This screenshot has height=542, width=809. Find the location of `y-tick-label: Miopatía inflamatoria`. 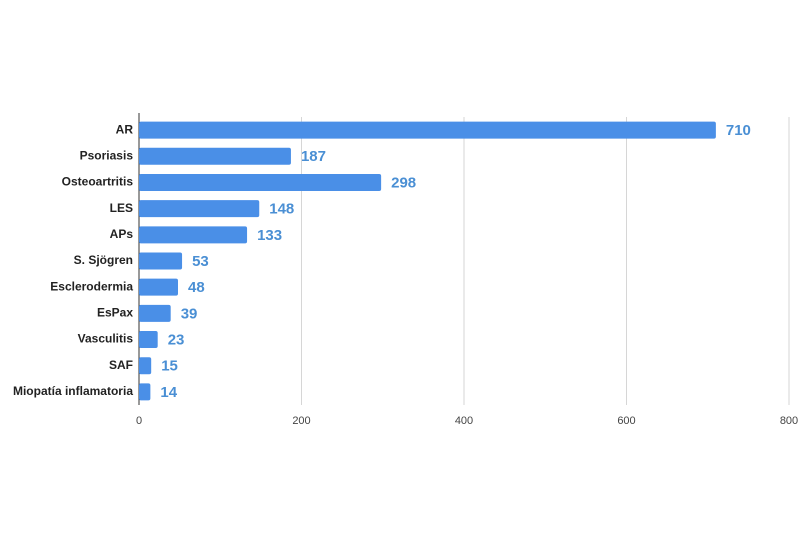

y-tick-label: Miopatía inflamatoria is located at coordinates (73, 391).